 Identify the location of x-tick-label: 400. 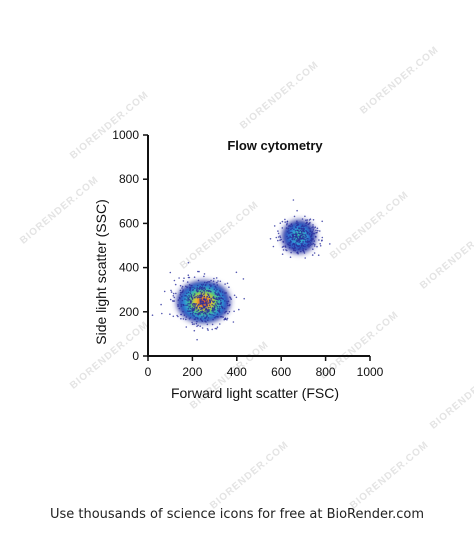
(237, 372).